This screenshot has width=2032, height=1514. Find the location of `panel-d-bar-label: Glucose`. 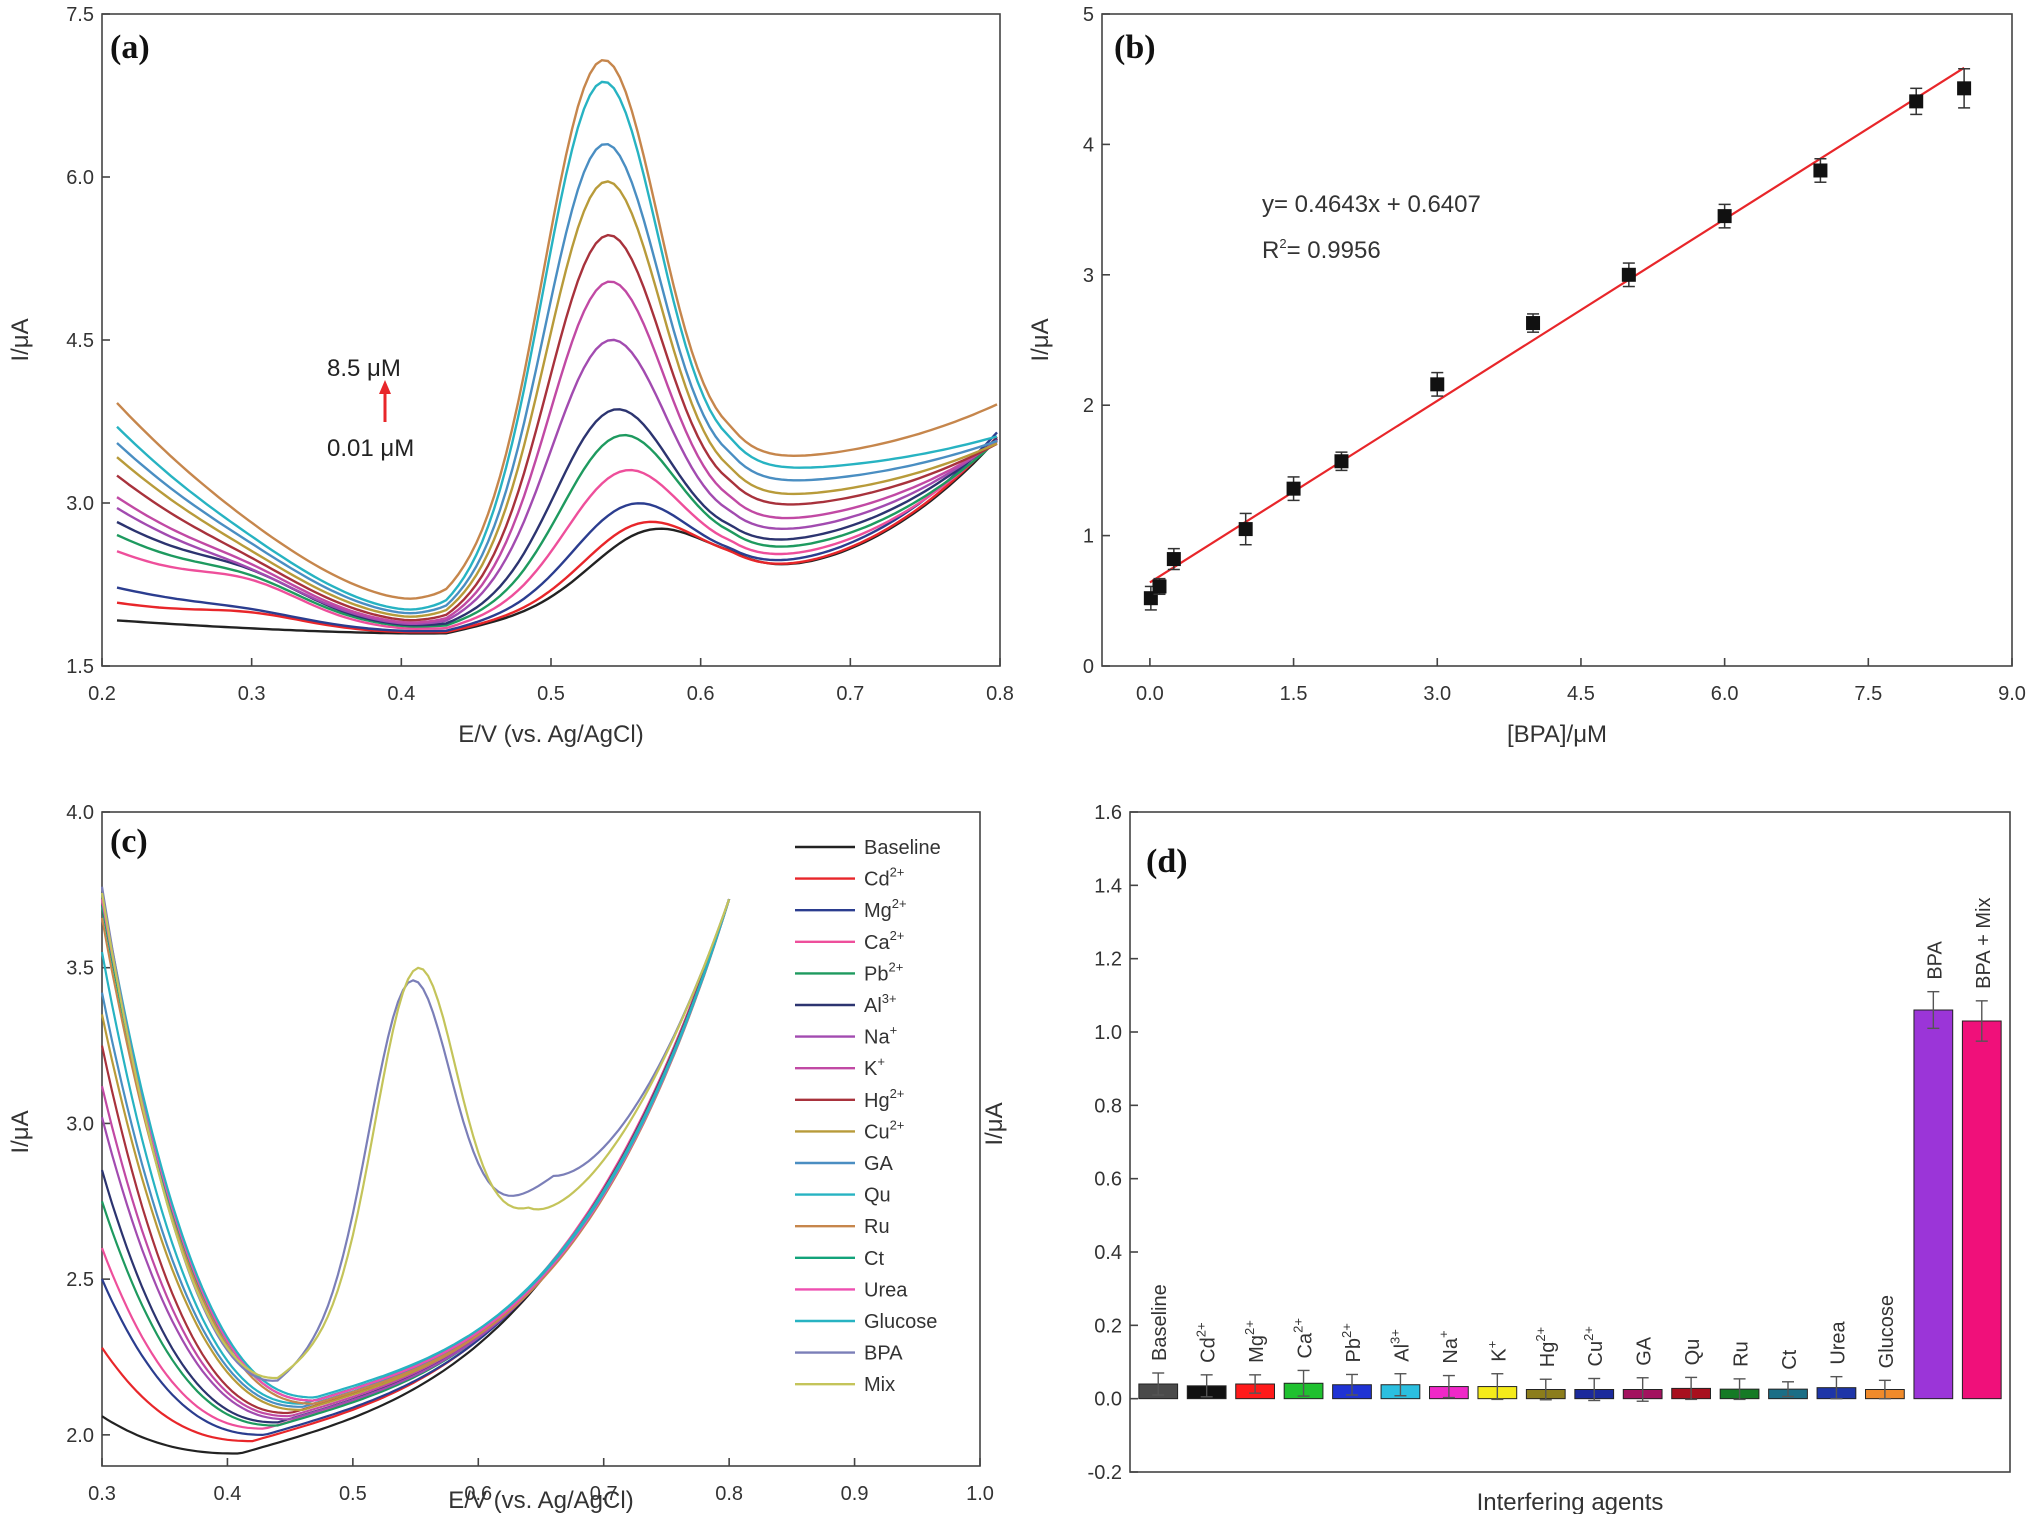

panel-d-bar-label: Glucose is located at coordinates (1887, 1331).